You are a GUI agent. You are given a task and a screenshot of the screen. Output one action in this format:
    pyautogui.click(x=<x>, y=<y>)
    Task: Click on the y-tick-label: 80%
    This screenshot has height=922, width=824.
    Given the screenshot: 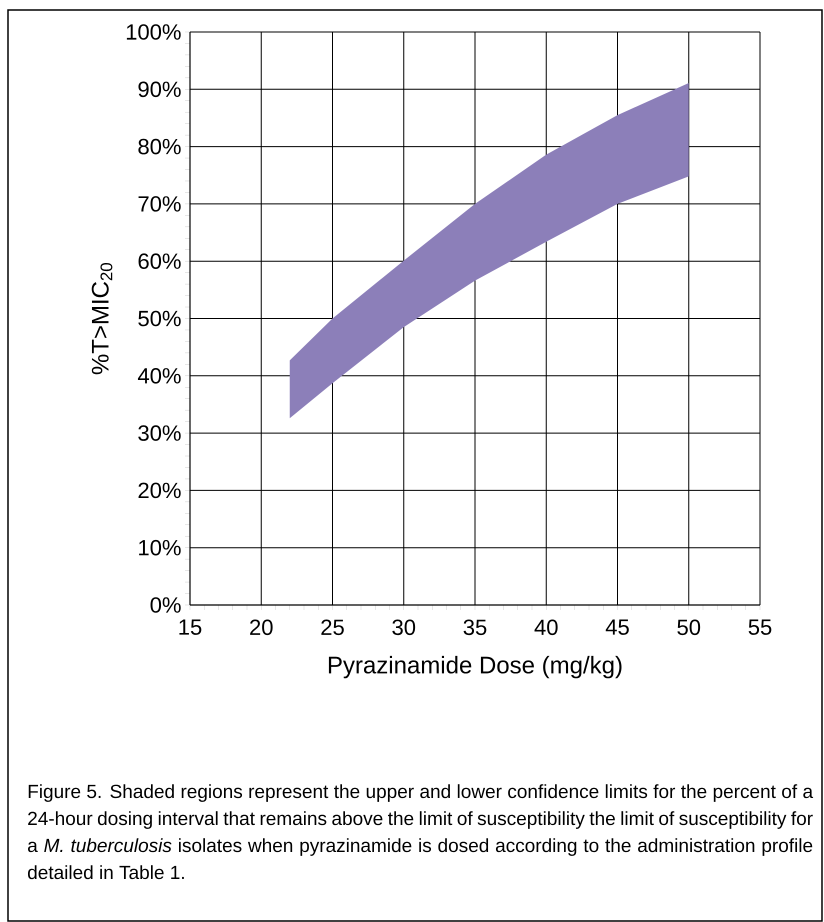 What is the action you would take?
    pyautogui.click(x=159, y=146)
    